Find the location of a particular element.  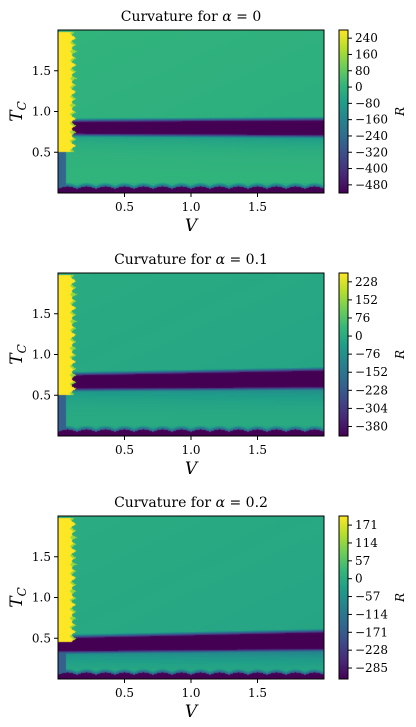

colorbar-tick-label: 114 is located at coordinates (366, 543).